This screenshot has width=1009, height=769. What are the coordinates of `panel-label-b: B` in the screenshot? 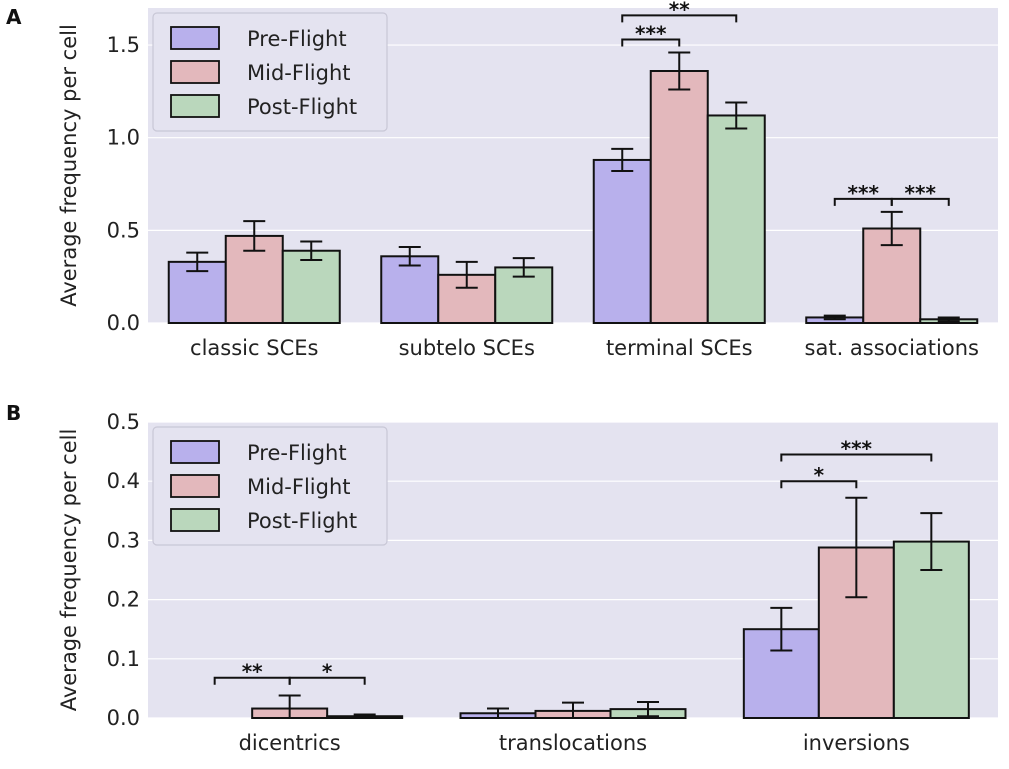 It's located at (13, 413).